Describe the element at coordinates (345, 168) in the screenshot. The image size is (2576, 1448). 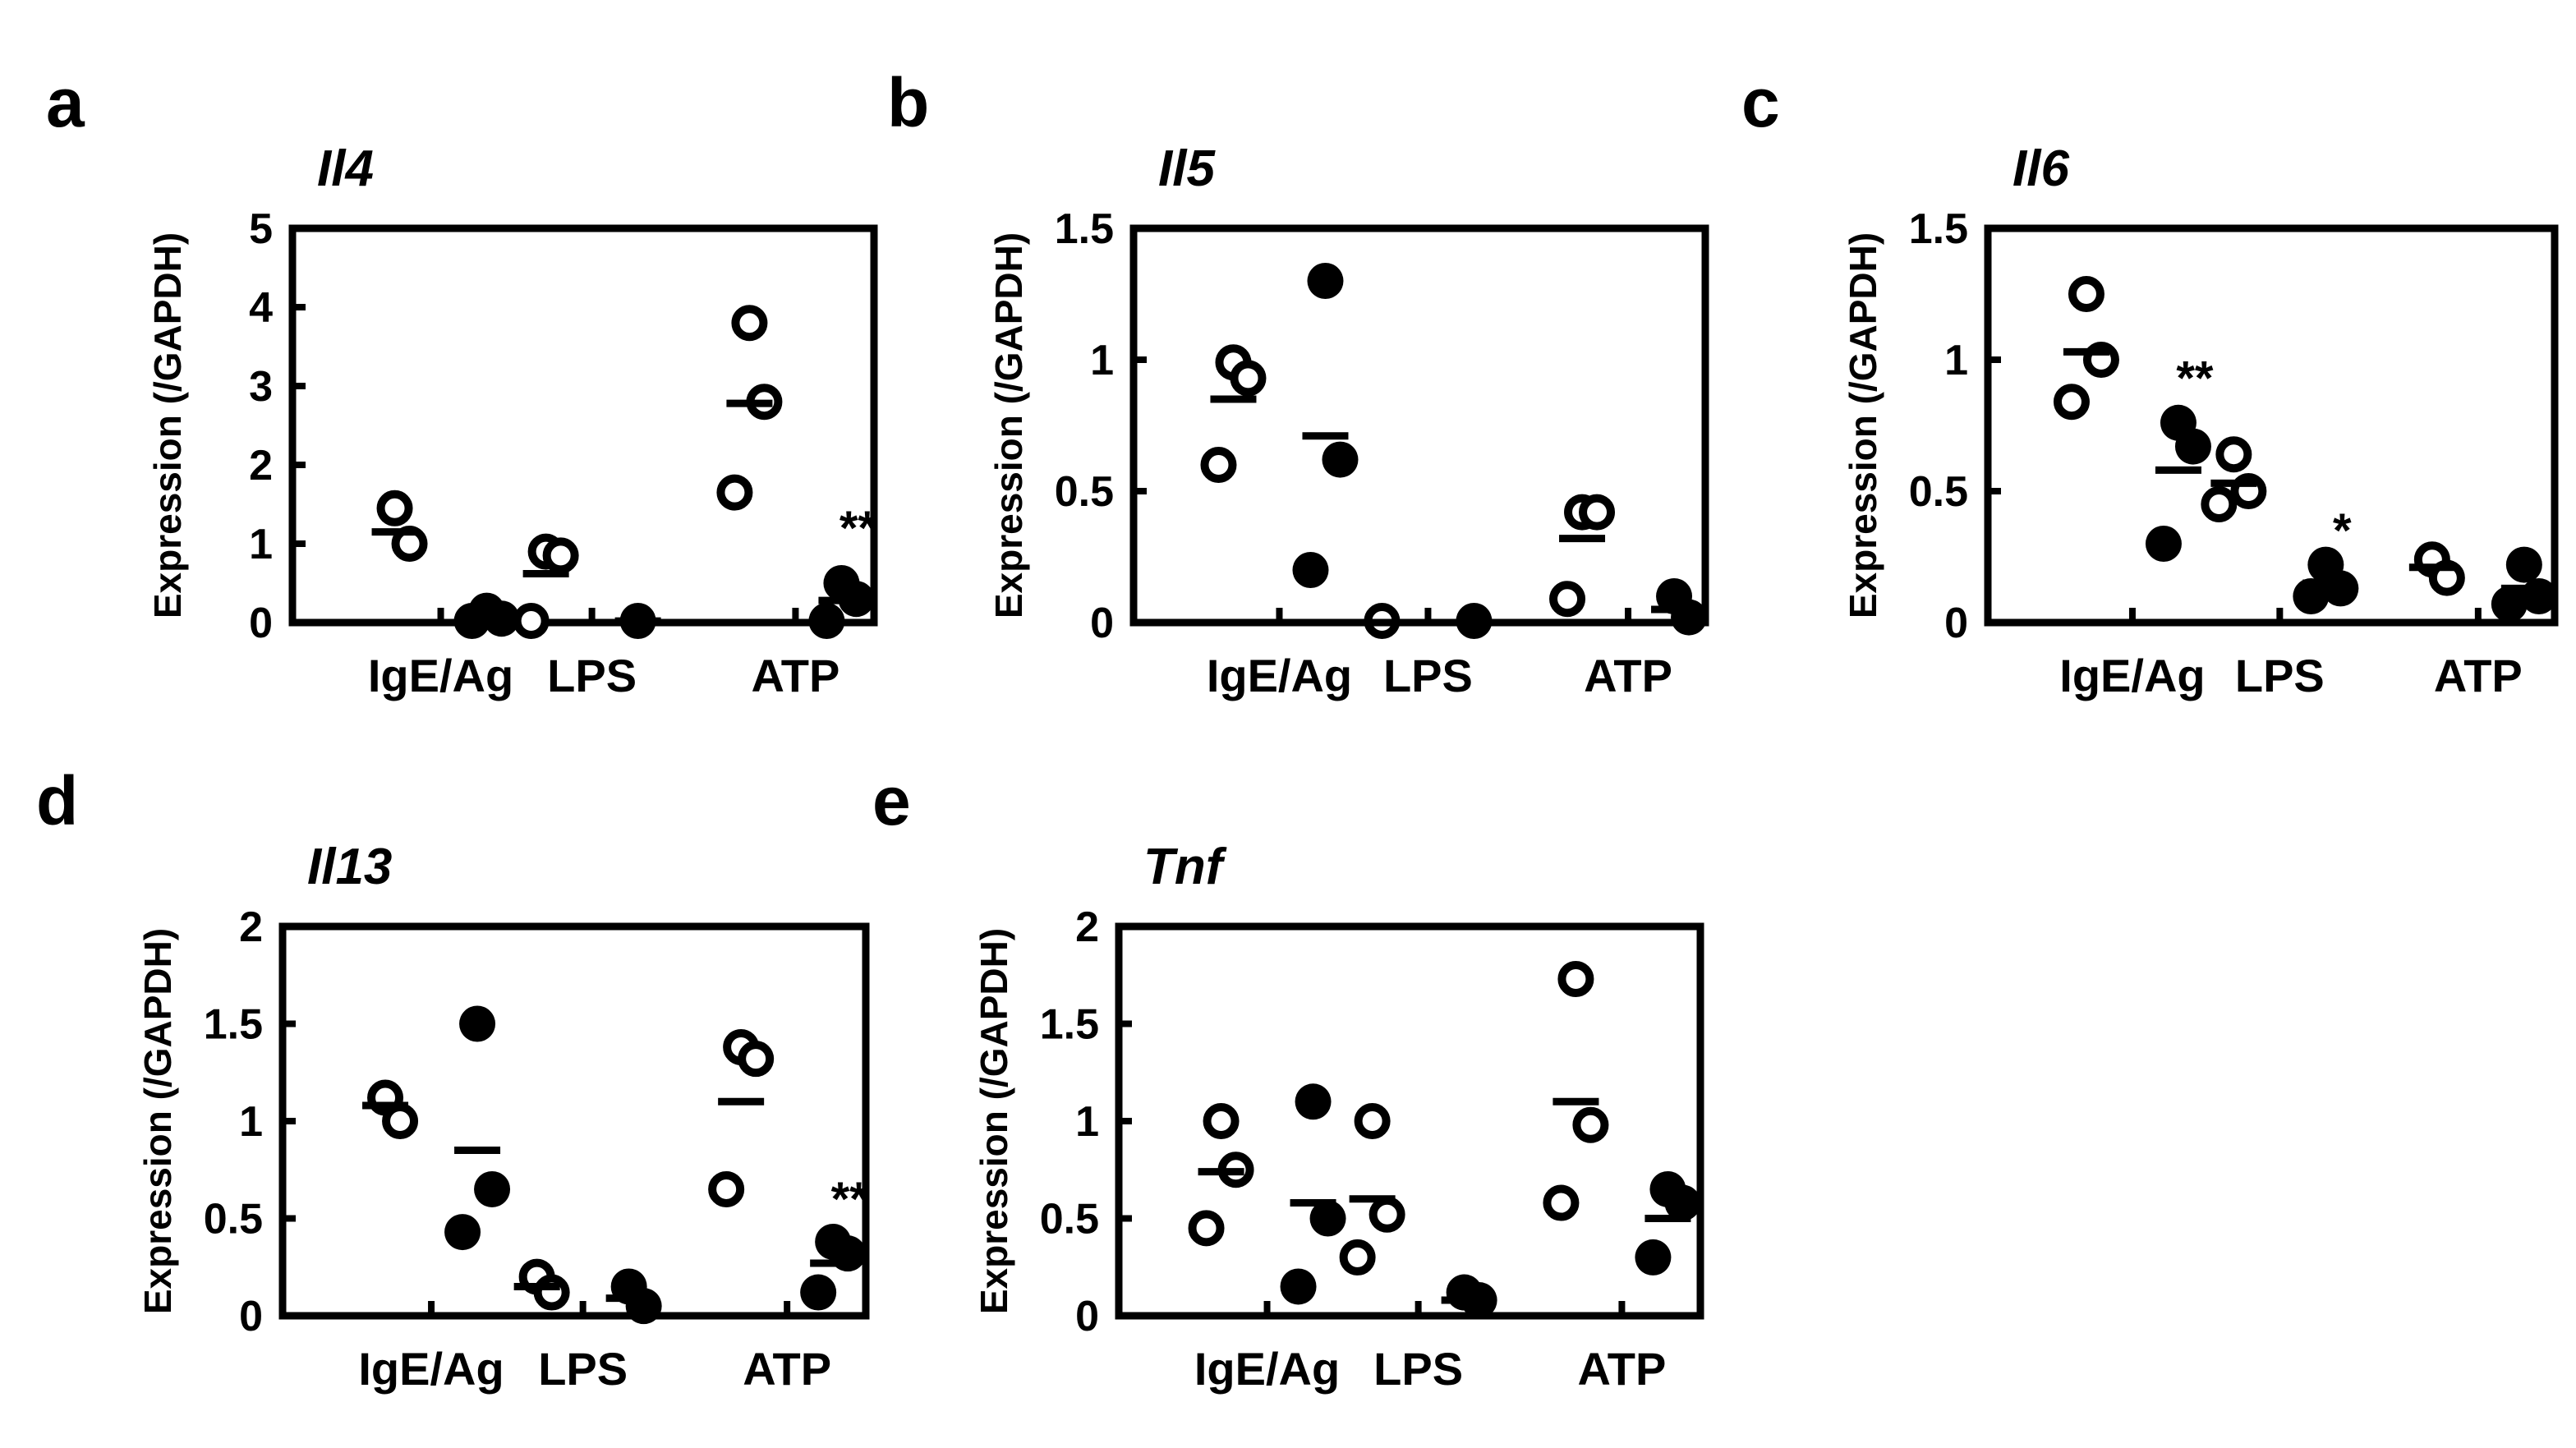
I see `chart-title: Il4` at that location.